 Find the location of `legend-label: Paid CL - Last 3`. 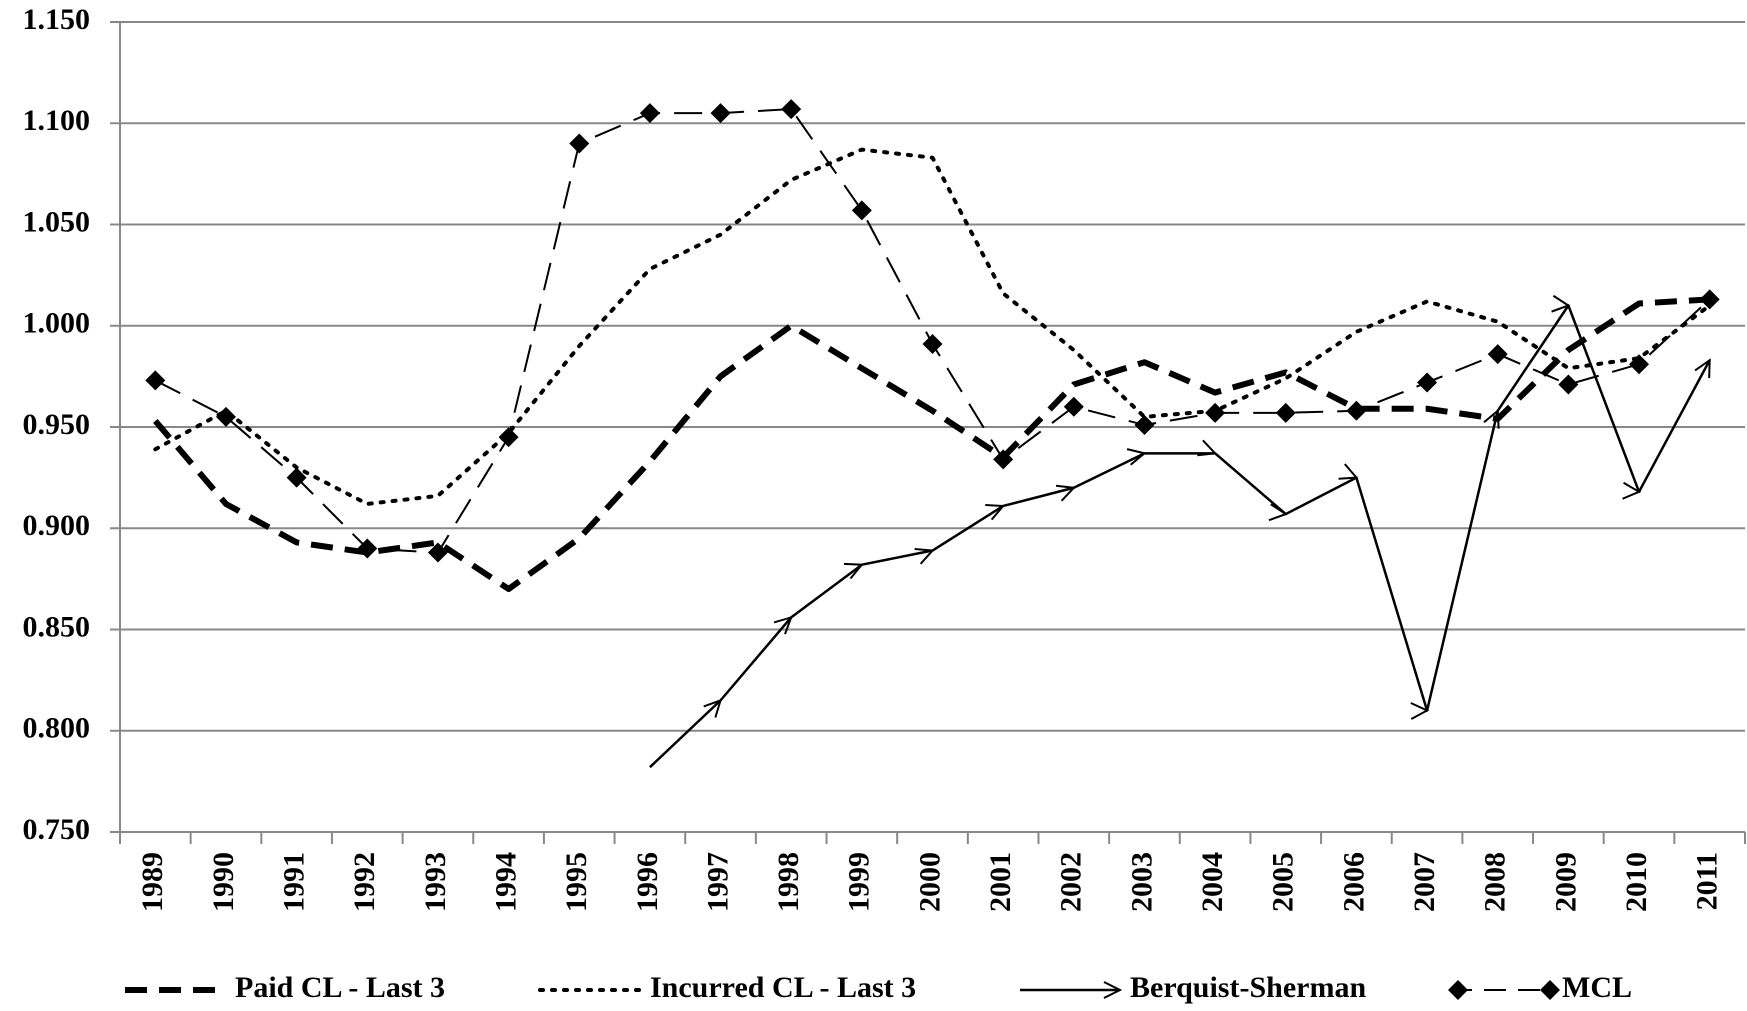

legend-label: Paid CL - Last 3 is located at coordinates (340, 987).